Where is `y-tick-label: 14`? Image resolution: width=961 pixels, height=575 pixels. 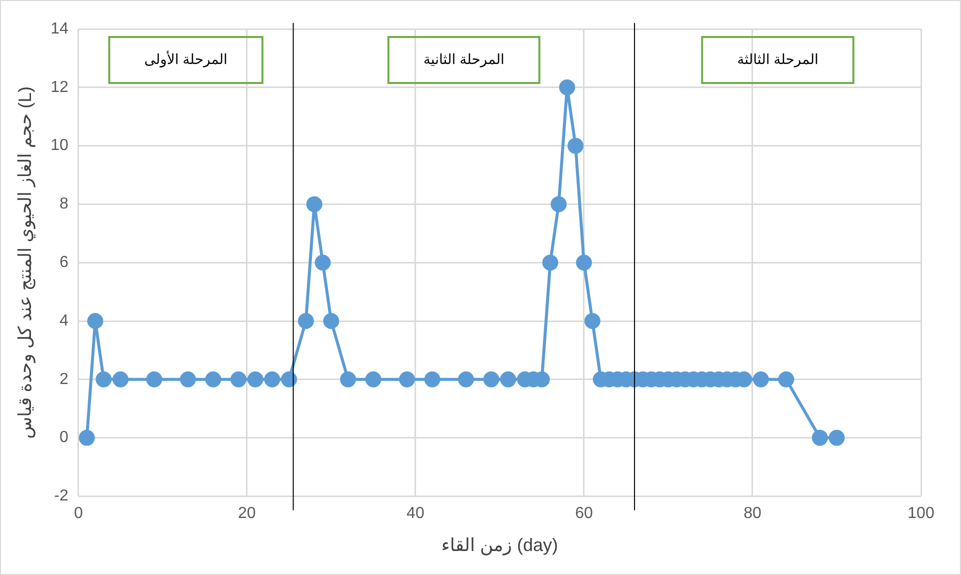
y-tick-label: 14 is located at coordinates (59, 29).